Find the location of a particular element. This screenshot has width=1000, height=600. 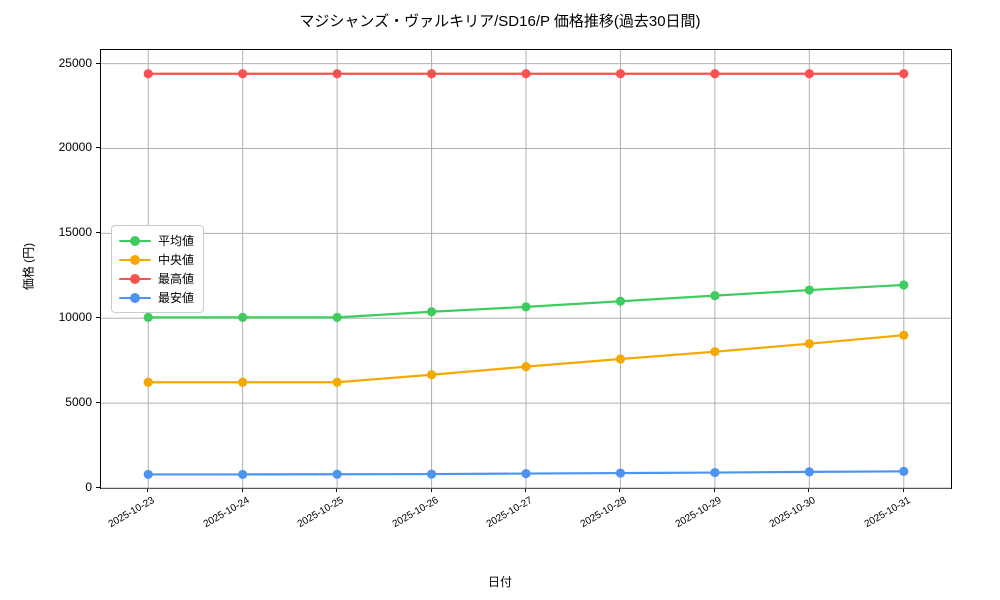

chart-legend: 平均値中央値最高値最安値 is located at coordinates (158, 269).